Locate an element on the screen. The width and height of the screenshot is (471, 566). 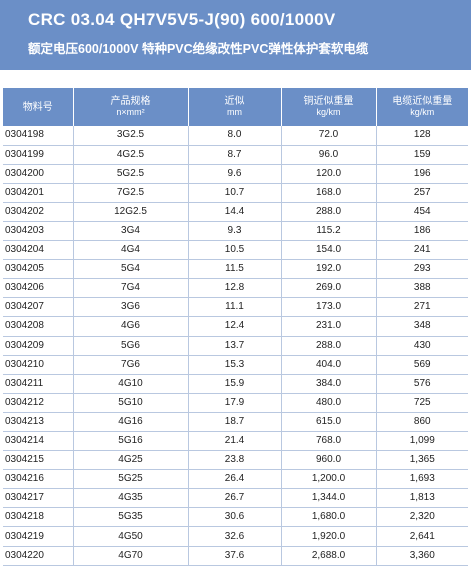
spec-cell: 7G2.5 is located at coordinates (131, 193).